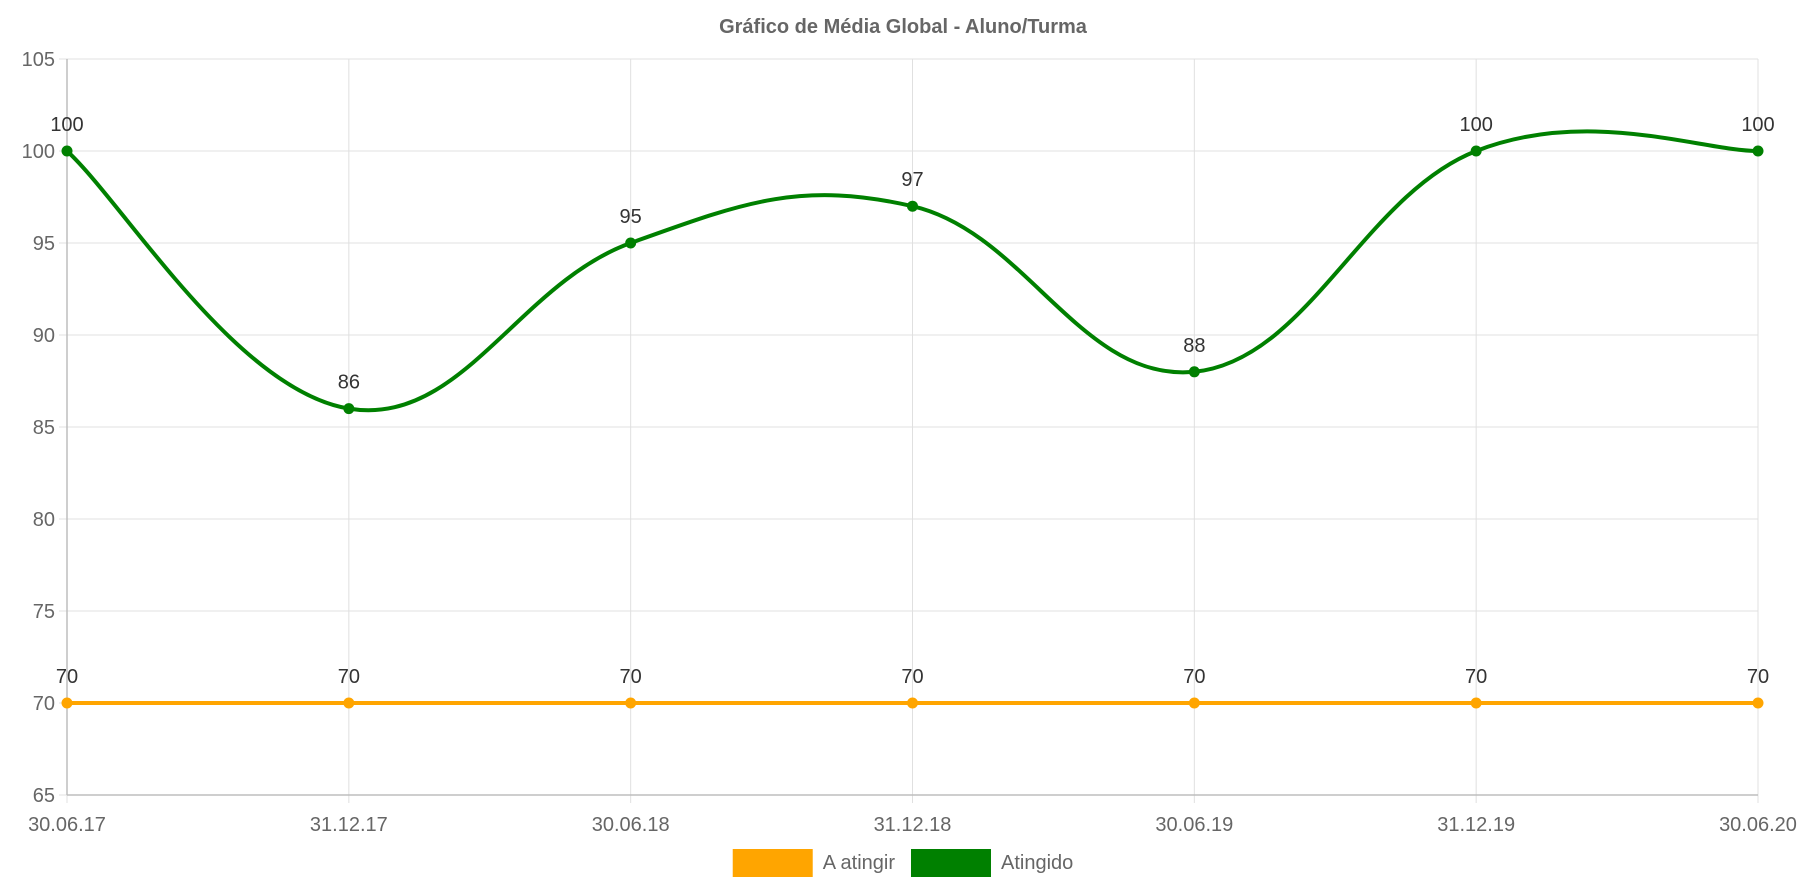 This screenshot has height=894, width=1806. Describe the element at coordinates (859, 863) in the screenshot. I see `legend-label: A atingir` at that location.